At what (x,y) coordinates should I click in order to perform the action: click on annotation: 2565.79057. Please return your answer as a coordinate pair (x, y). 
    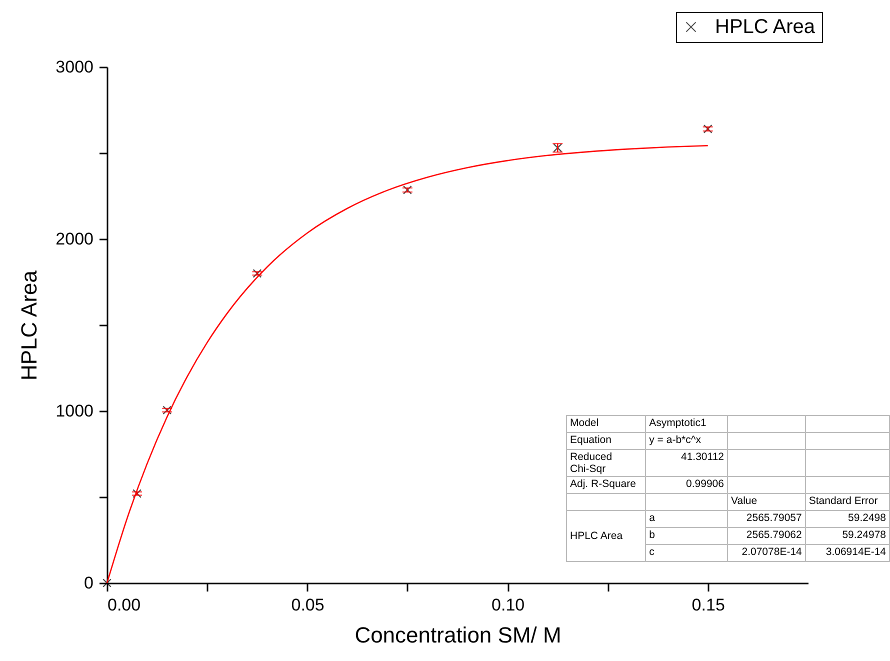
    Looking at the image, I should click on (774, 518).